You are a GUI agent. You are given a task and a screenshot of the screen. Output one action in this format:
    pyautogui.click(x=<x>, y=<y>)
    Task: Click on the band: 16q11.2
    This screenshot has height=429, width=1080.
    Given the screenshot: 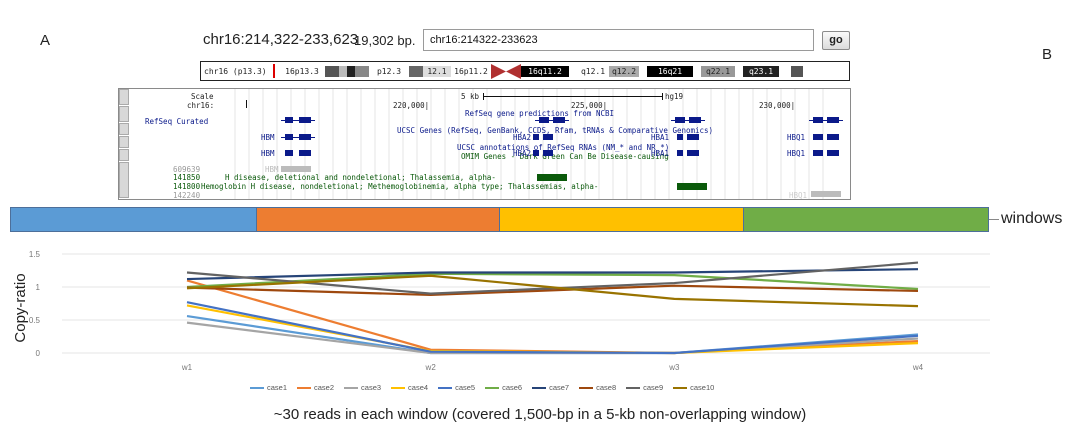 What is the action you would take?
    pyautogui.click(x=545, y=71)
    